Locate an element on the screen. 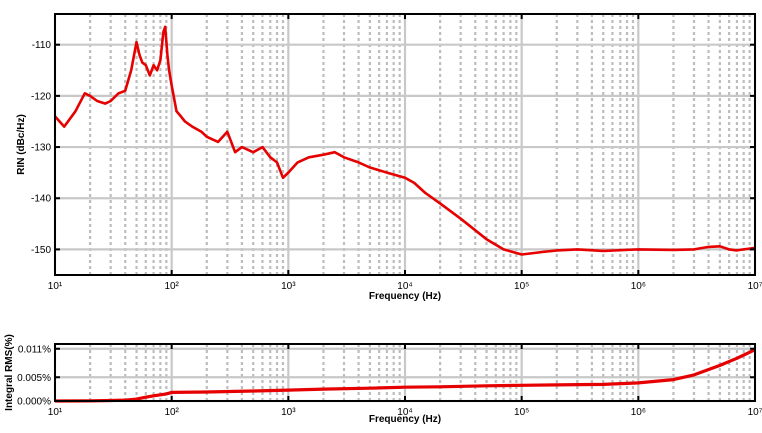  y-axis-label: Integral RMS(%) is located at coordinates (9, 372).